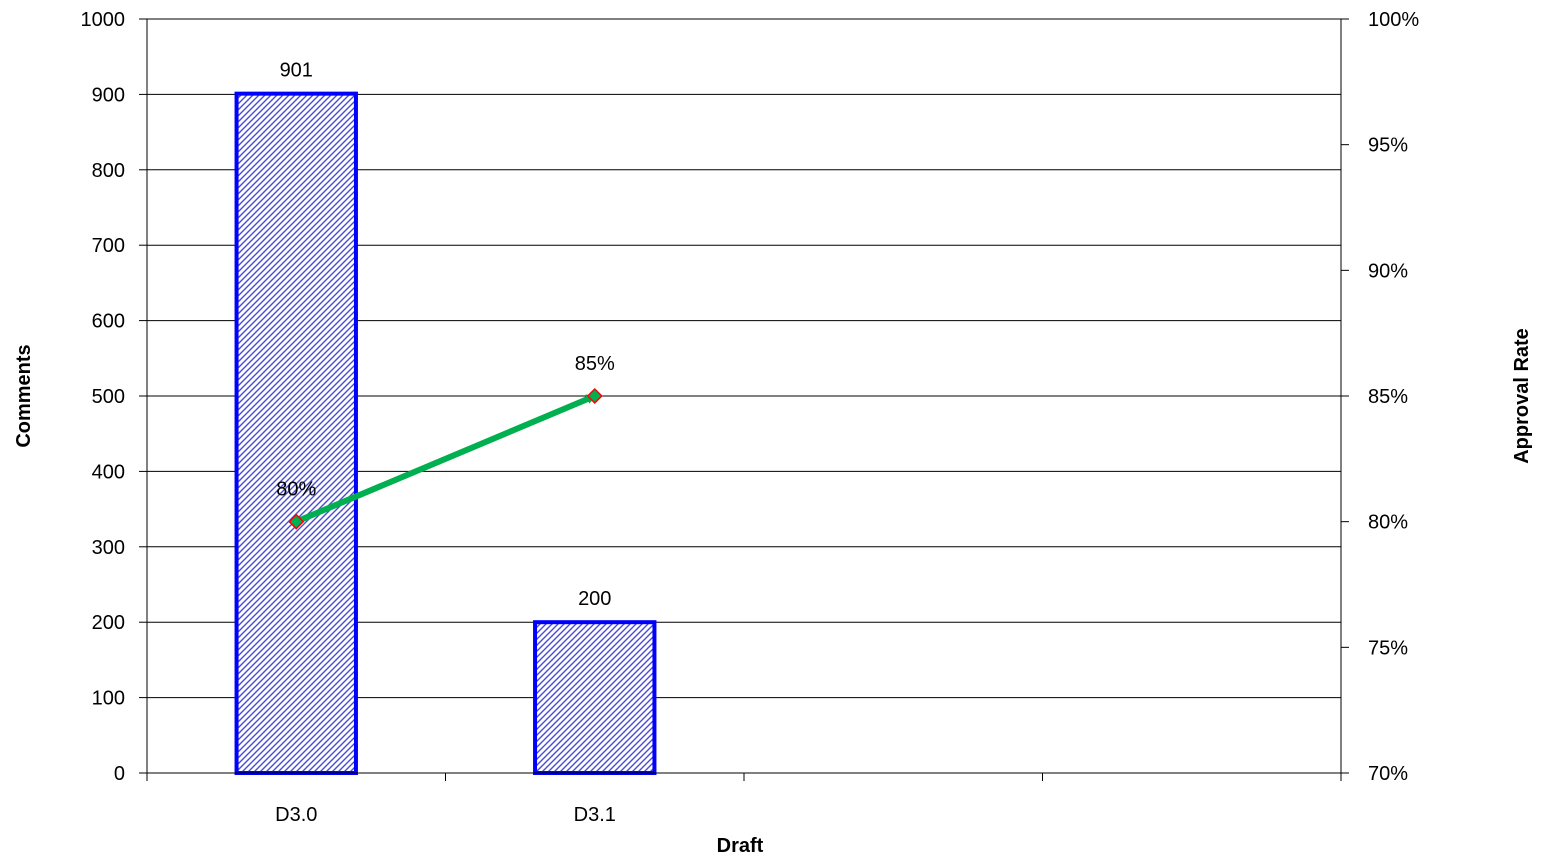 This screenshot has width=1546, height=865. I want to click on y2-tick-label: 80%, so click(1388, 523).